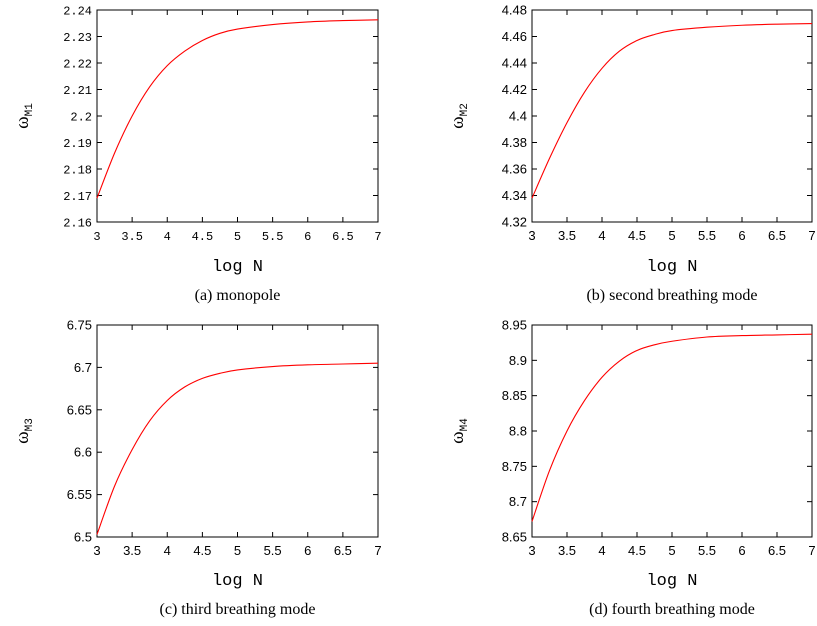 The width and height of the screenshot is (817, 626). Describe the element at coordinates (30, 424) in the screenshot. I see `y-axis-subscript-c: M3` at that location.